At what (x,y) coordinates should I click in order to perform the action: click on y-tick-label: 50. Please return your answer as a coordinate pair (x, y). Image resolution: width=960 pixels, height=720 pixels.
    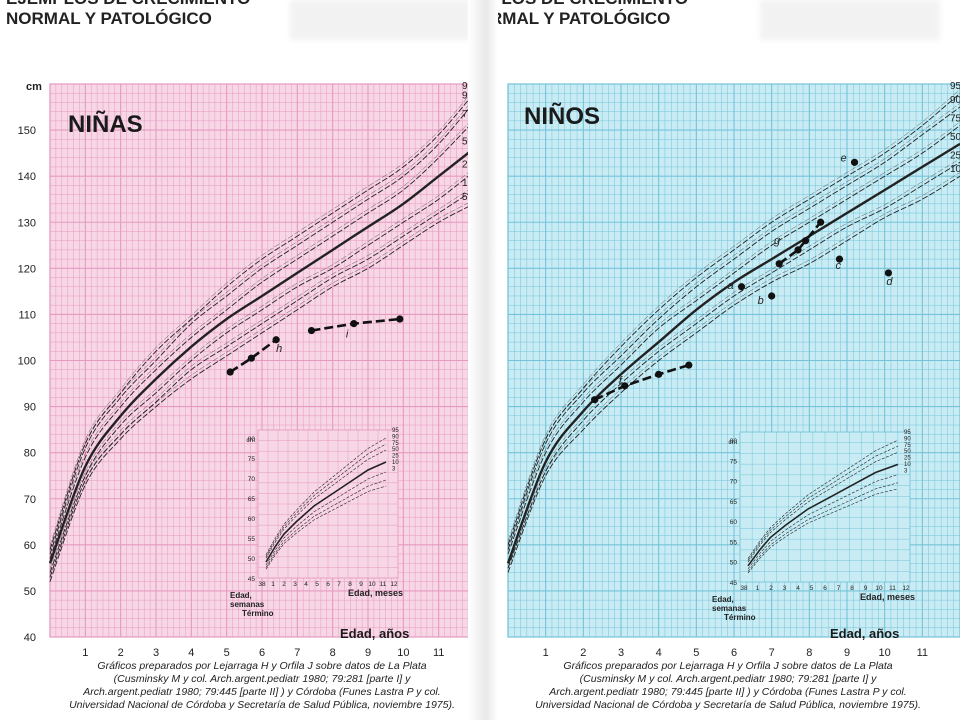
    Looking at the image, I should click on (30, 592).